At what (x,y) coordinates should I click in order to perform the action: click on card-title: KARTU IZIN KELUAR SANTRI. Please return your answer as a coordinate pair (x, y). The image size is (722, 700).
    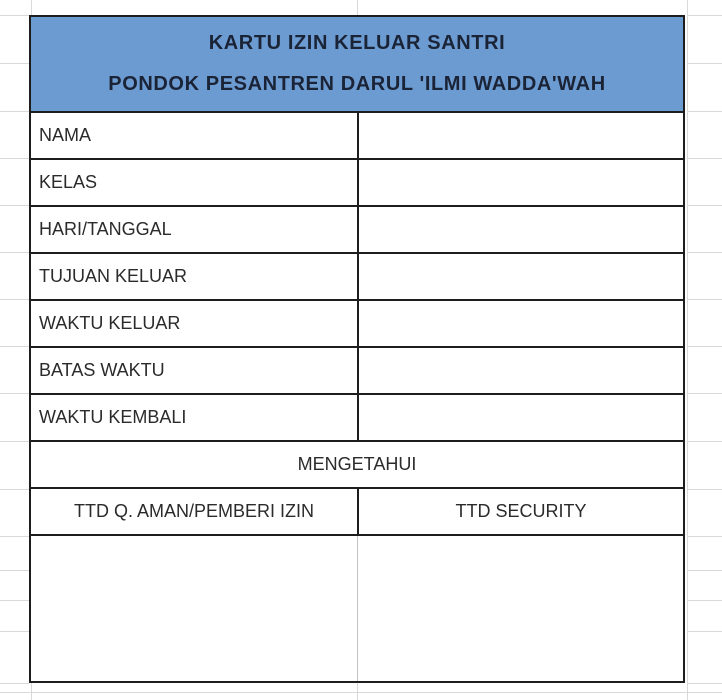
    Looking at the image, I should click on (357, 43).